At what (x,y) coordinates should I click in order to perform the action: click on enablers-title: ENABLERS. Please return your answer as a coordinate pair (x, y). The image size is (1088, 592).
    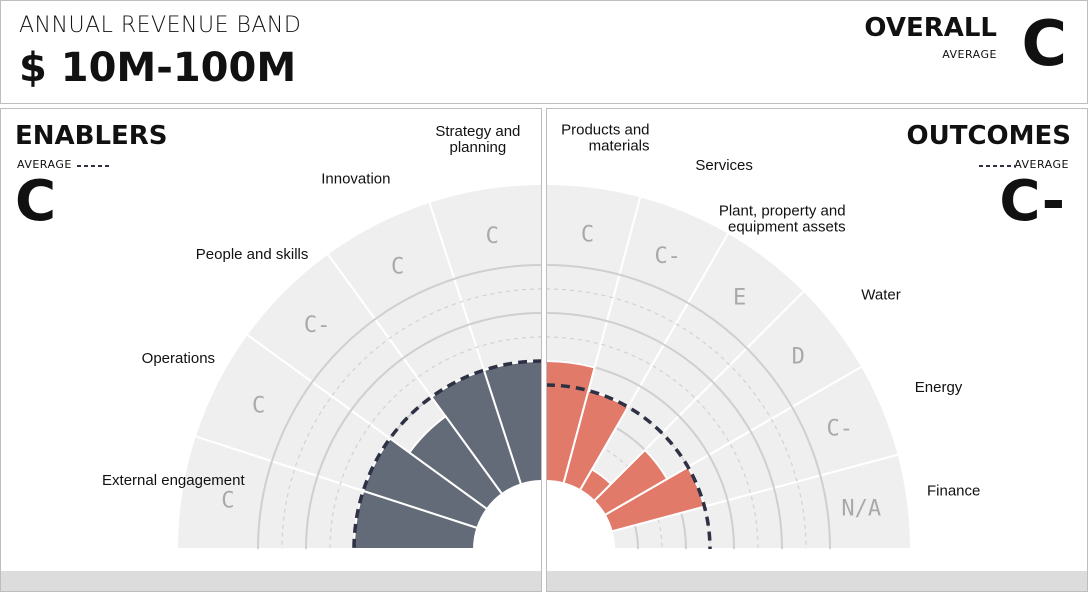
    Looking at the image, I should click on (91, 136).